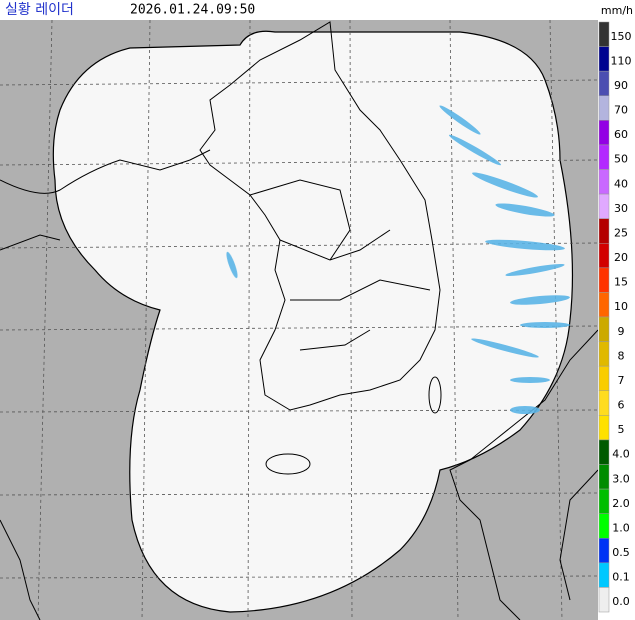 Image resolution: width=635 pixels, height=620 pixels. Describe the element at coordinates (621, 159) in the screenshot. I see `legend-label: 50` at that location.